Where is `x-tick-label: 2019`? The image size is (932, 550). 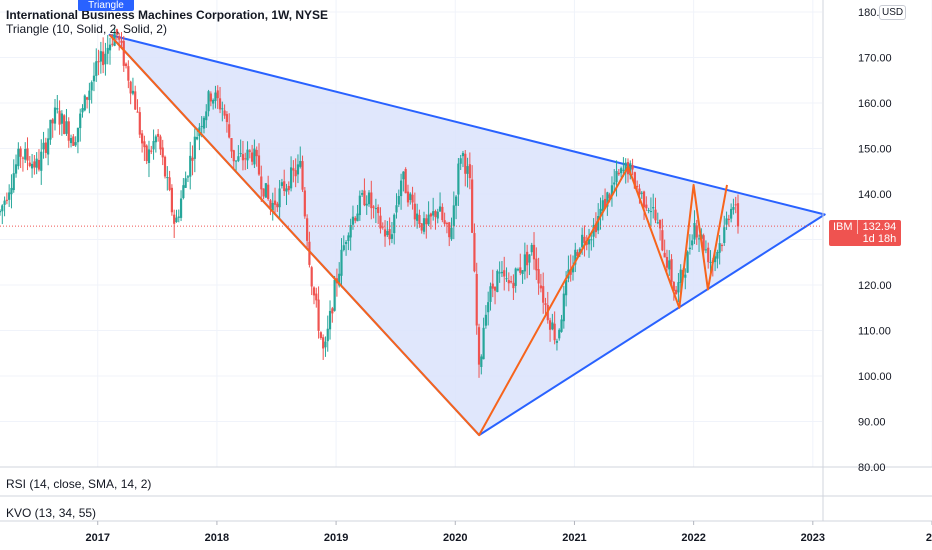 x-tick-label: 2019 is located at coordinates (336, 538).